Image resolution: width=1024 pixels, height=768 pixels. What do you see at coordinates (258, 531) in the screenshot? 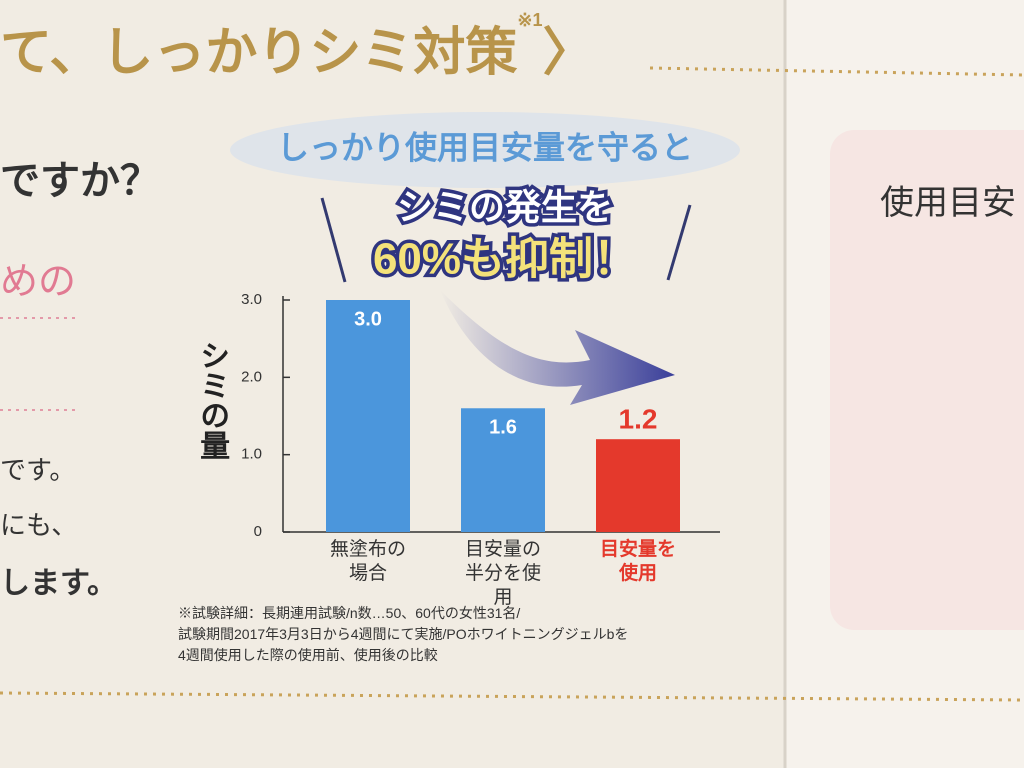
I see `y-tick-label: 0` at bounding box center [258, 531].